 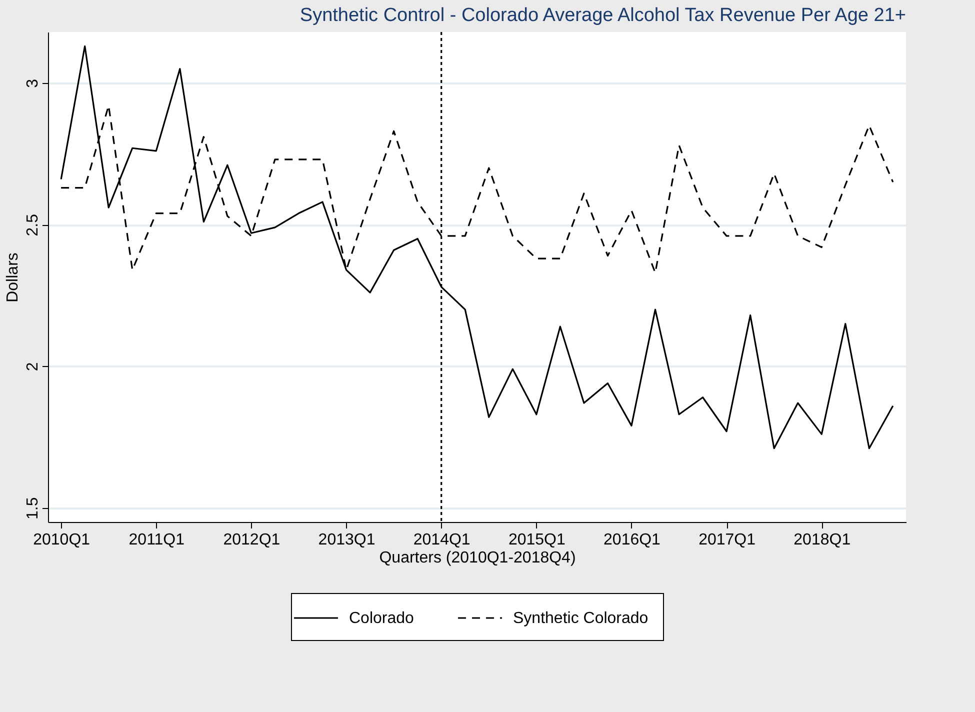 I want to click on y-tick-label: 3, so click(x=33, y=83).